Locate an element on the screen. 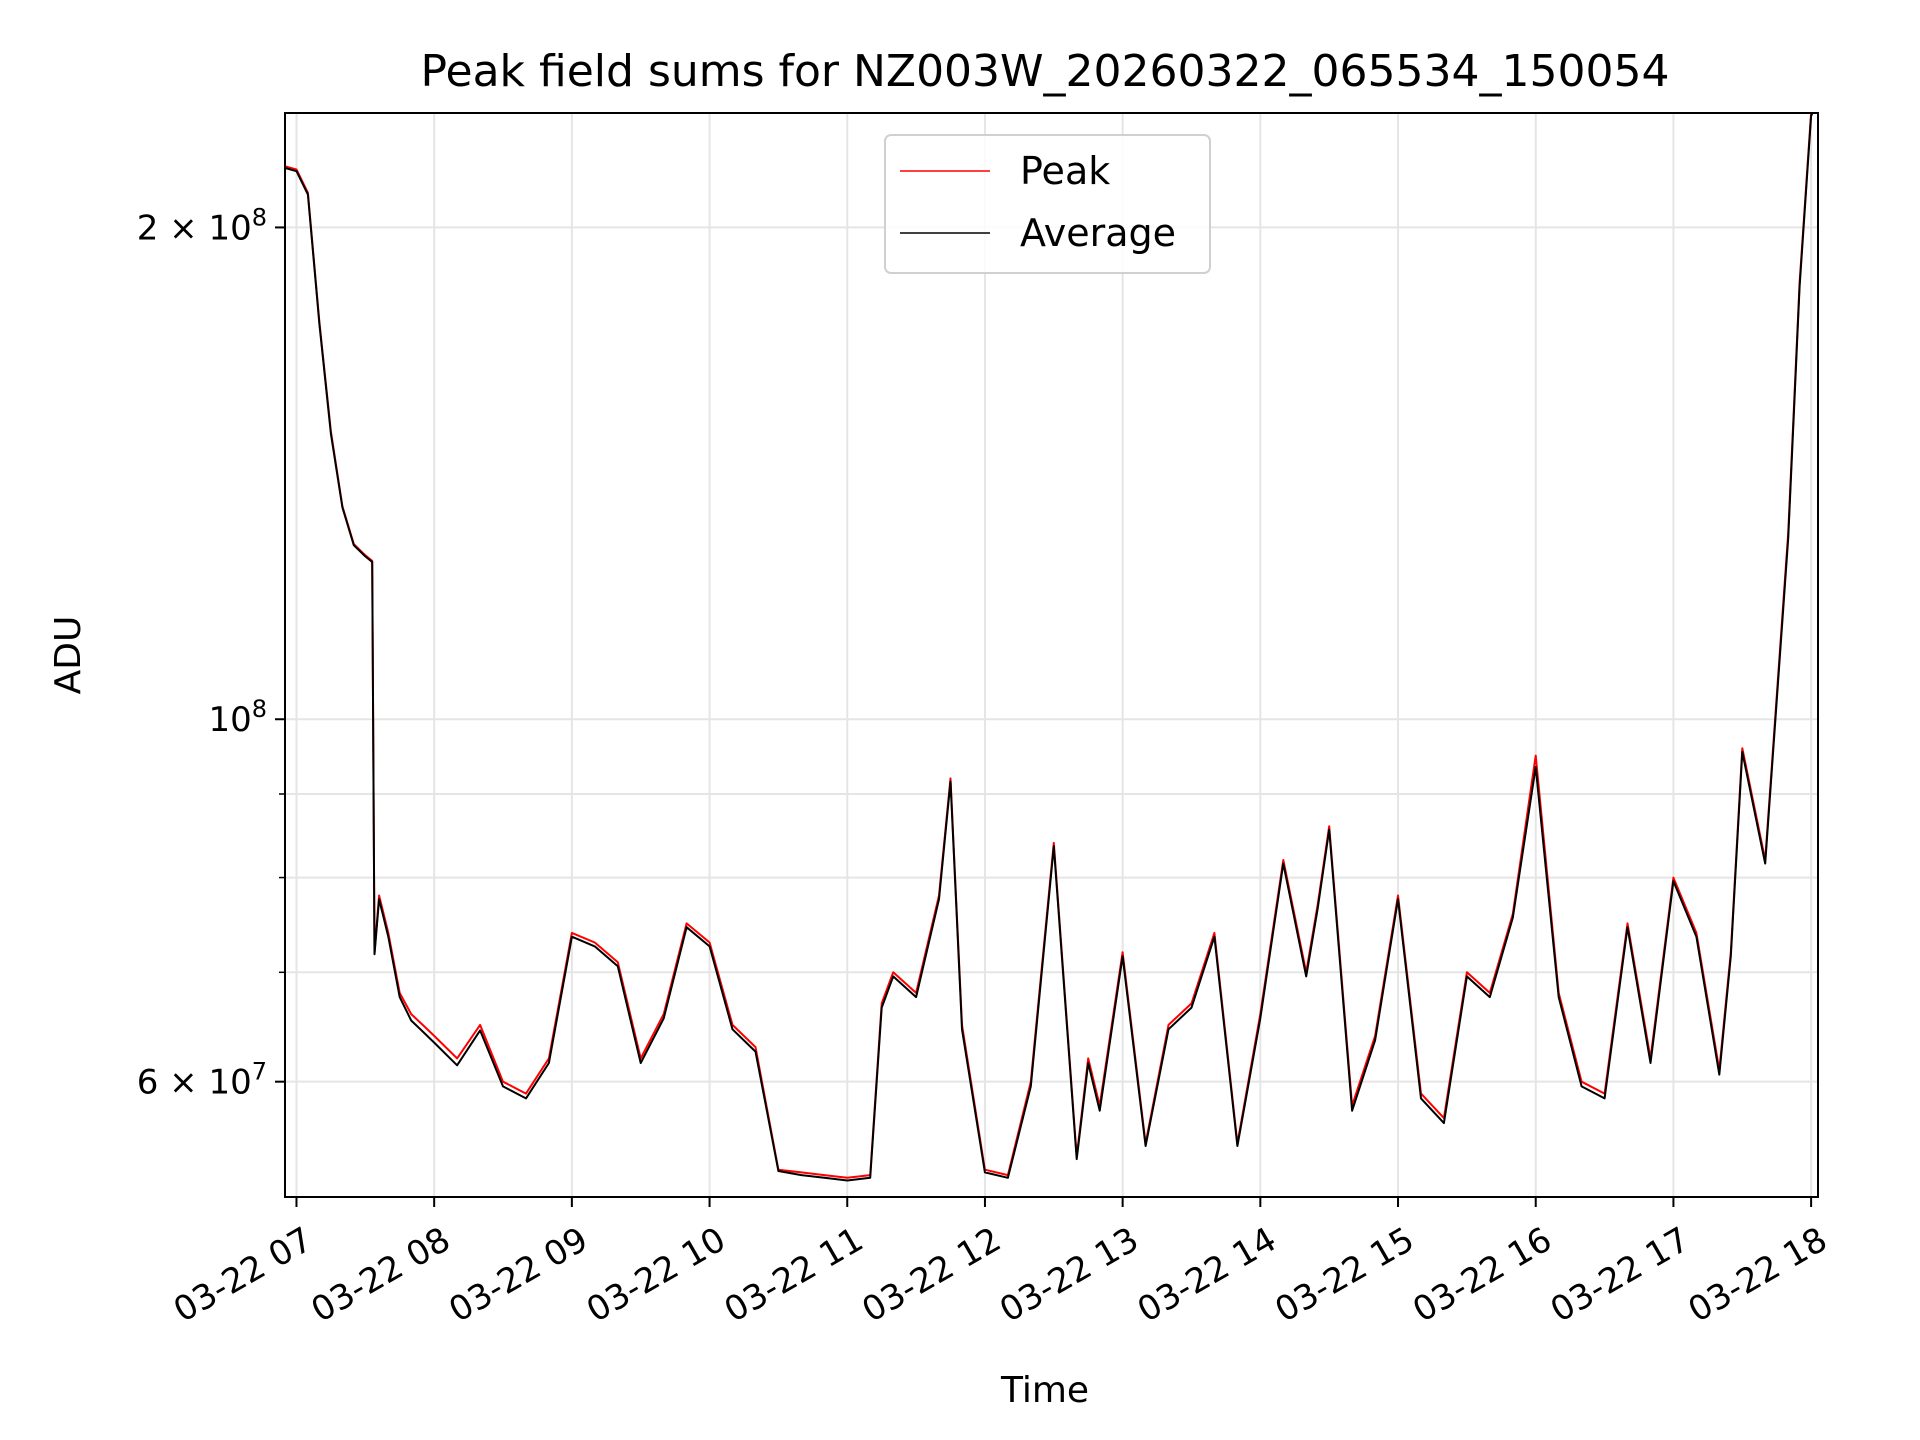 This screenshot has height=1440, width=1920. x-axis-label: Time is located at coordinates (1044, 1390).